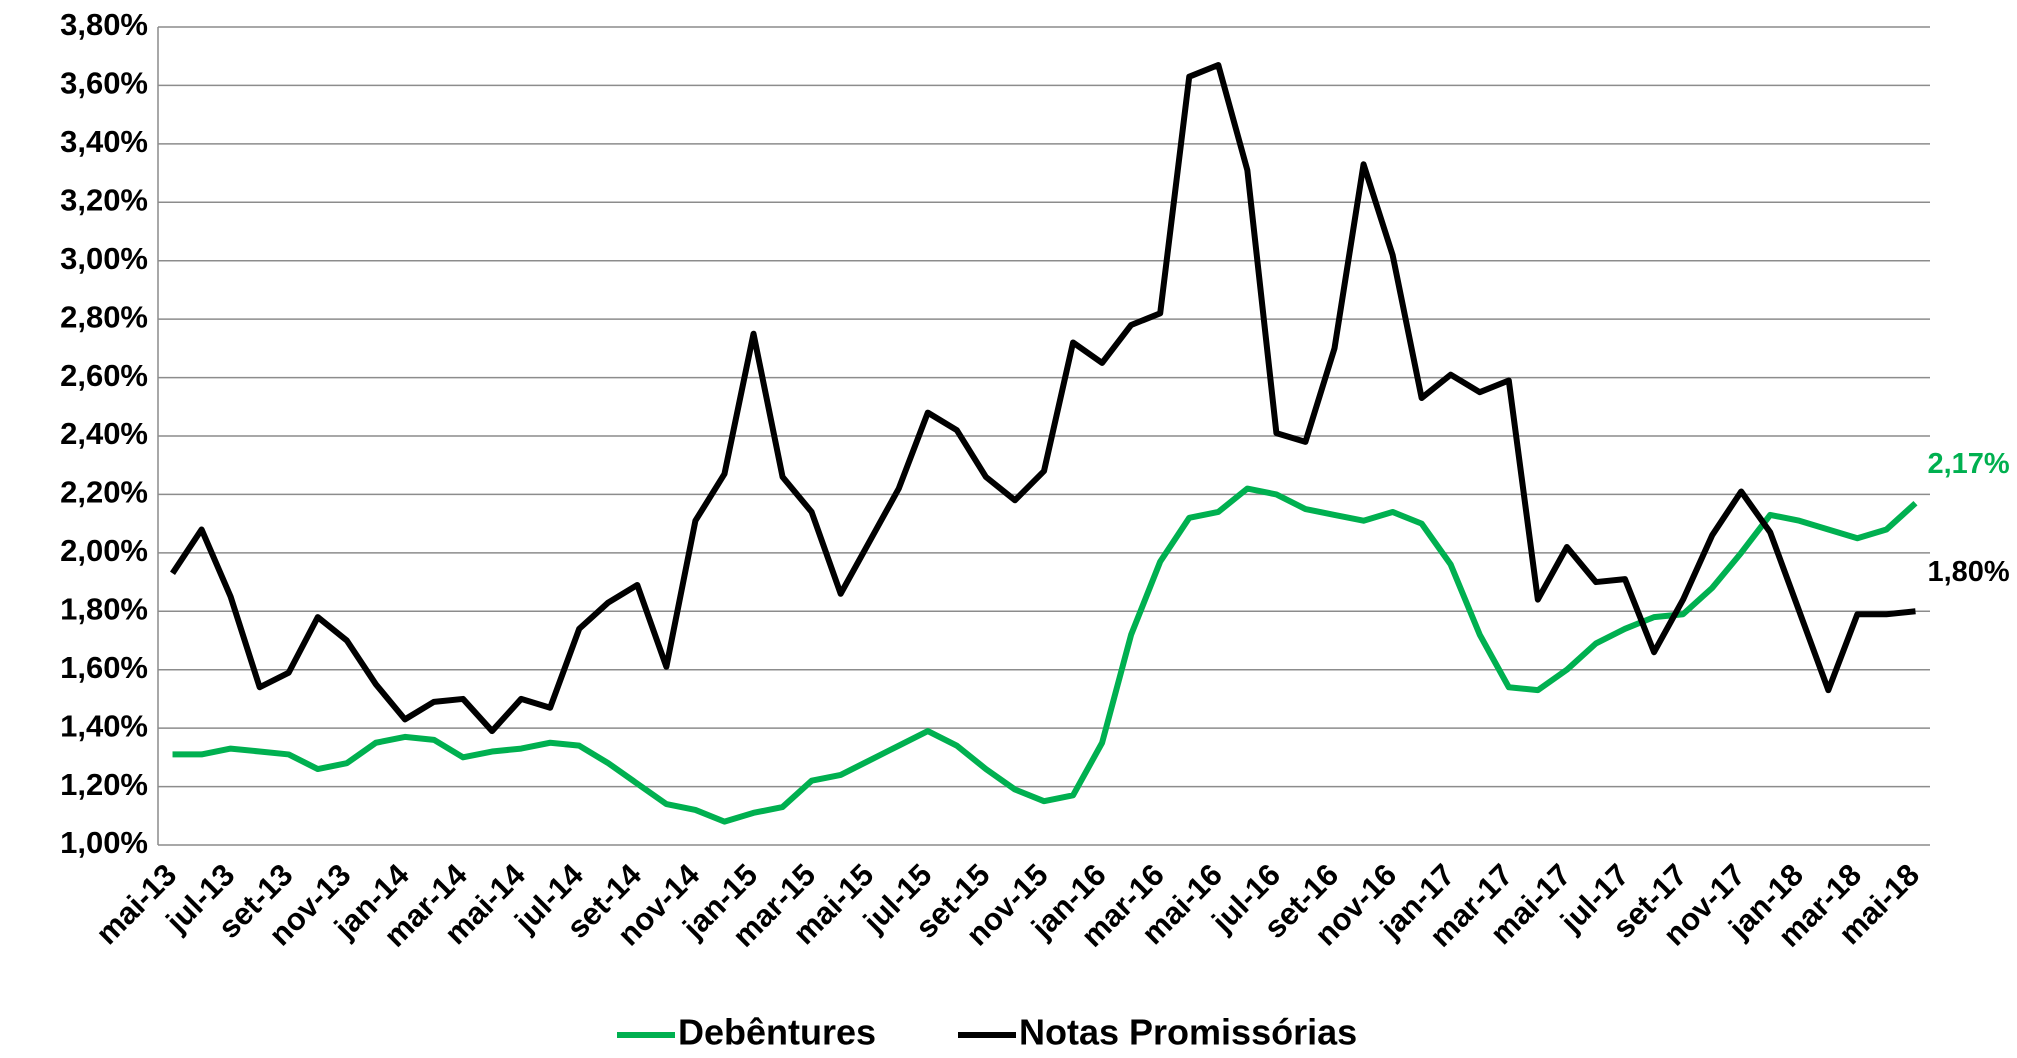 The height and width of the screenshot is (1058, 2017). What do you see at coordinates (104, 433) in the screenshot?
I see `y-tick-label: 2,40%` at bounding box center [104, 433].